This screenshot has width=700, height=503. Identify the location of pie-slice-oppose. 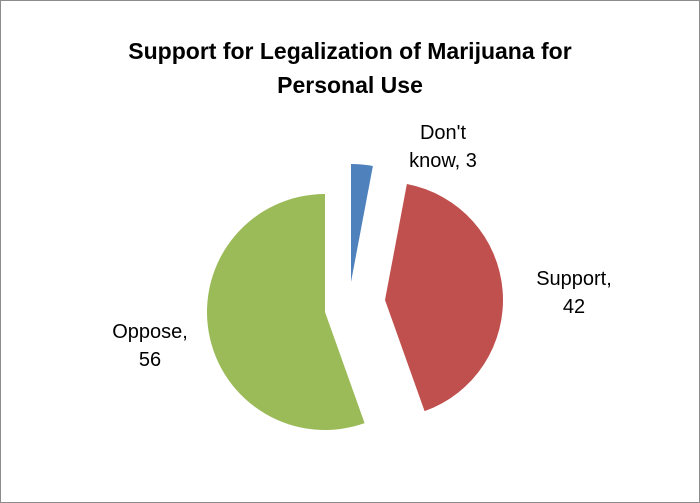
(285, 312).